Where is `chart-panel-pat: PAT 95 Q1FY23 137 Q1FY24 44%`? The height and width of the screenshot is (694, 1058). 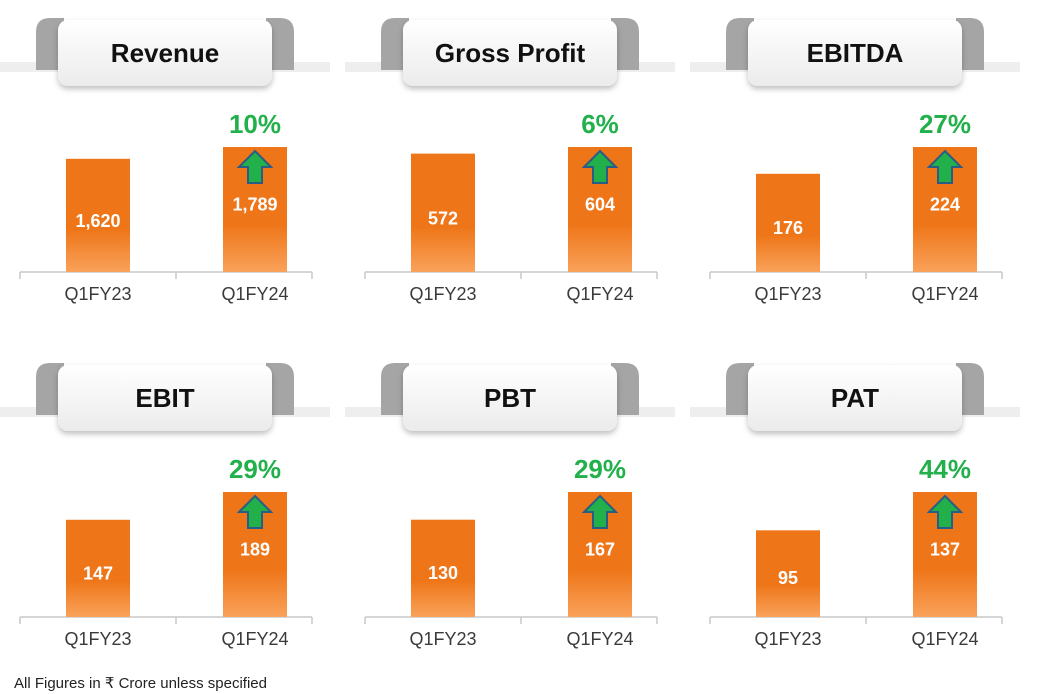 chart-panel-pat: PAT 95 Q1FY23 137 Q1FY24 44% is located at coordinates (855, 505).